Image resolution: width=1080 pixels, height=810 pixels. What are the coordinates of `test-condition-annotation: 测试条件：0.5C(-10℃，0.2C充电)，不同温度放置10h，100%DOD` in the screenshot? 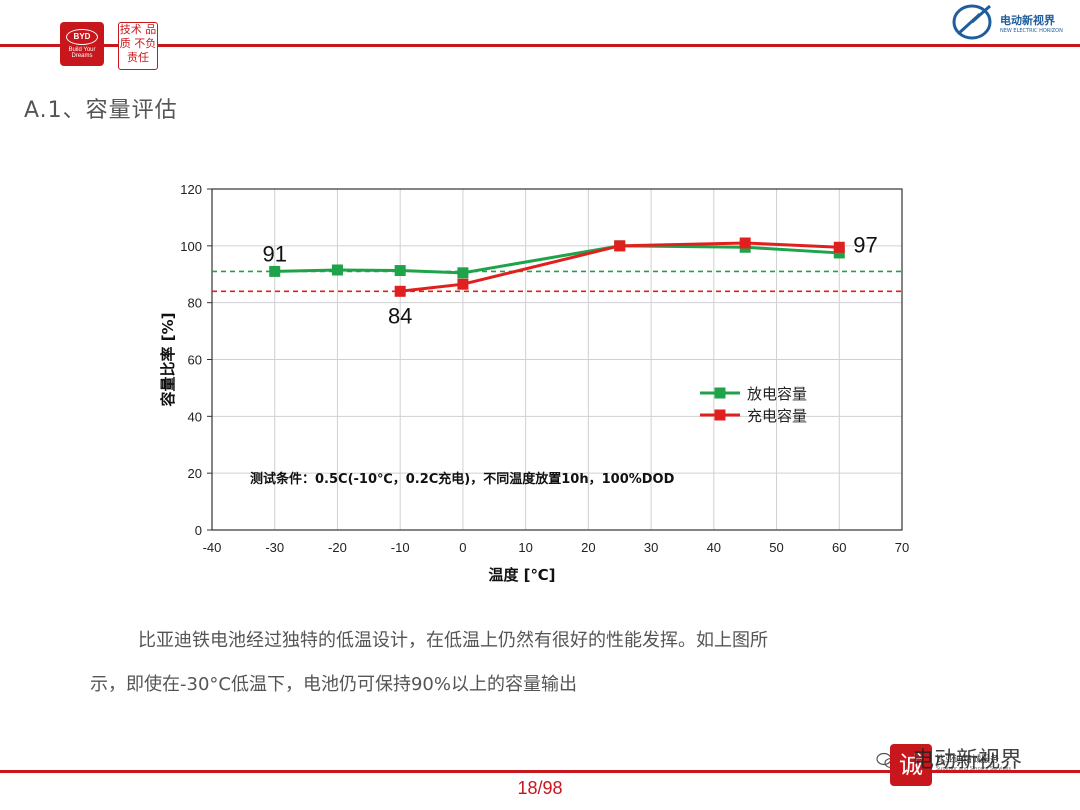 It's located at (462, 479).